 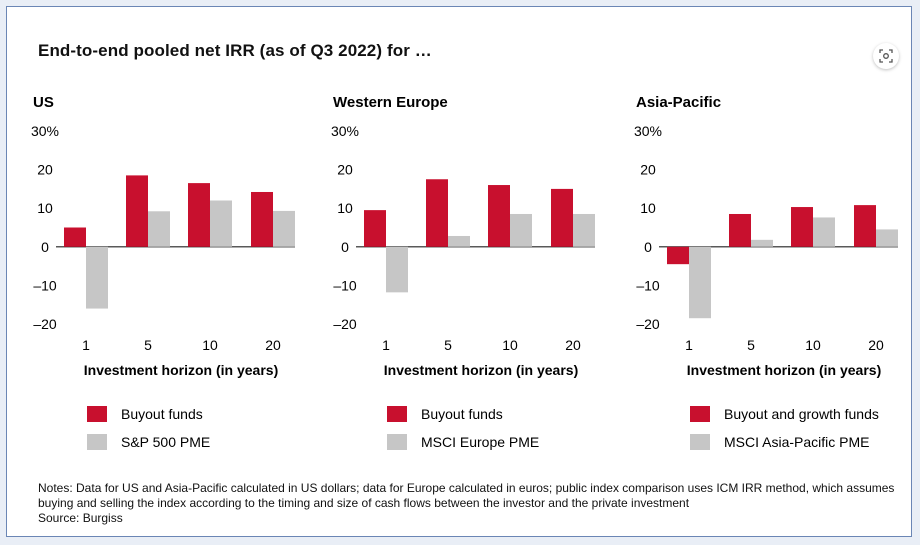 I want to click on source-text: Source: Burgiss, so click(x=80, y=518).